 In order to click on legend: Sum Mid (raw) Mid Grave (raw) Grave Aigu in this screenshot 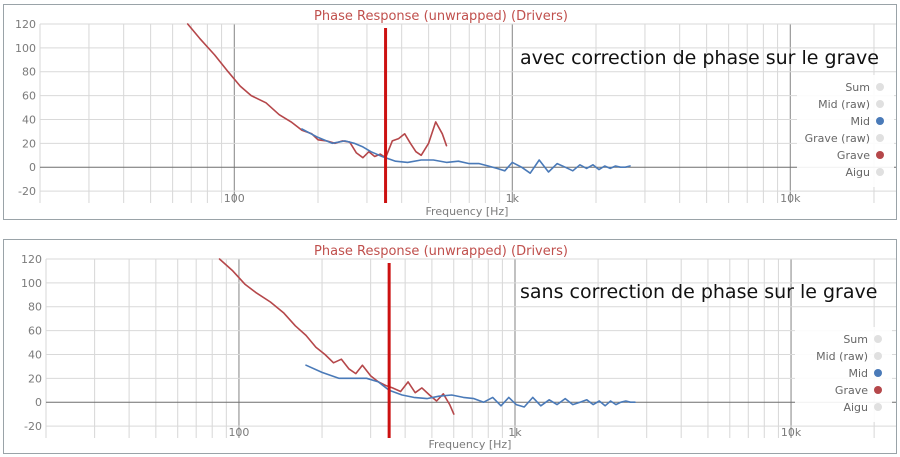, I will do `click(845, 131)`.